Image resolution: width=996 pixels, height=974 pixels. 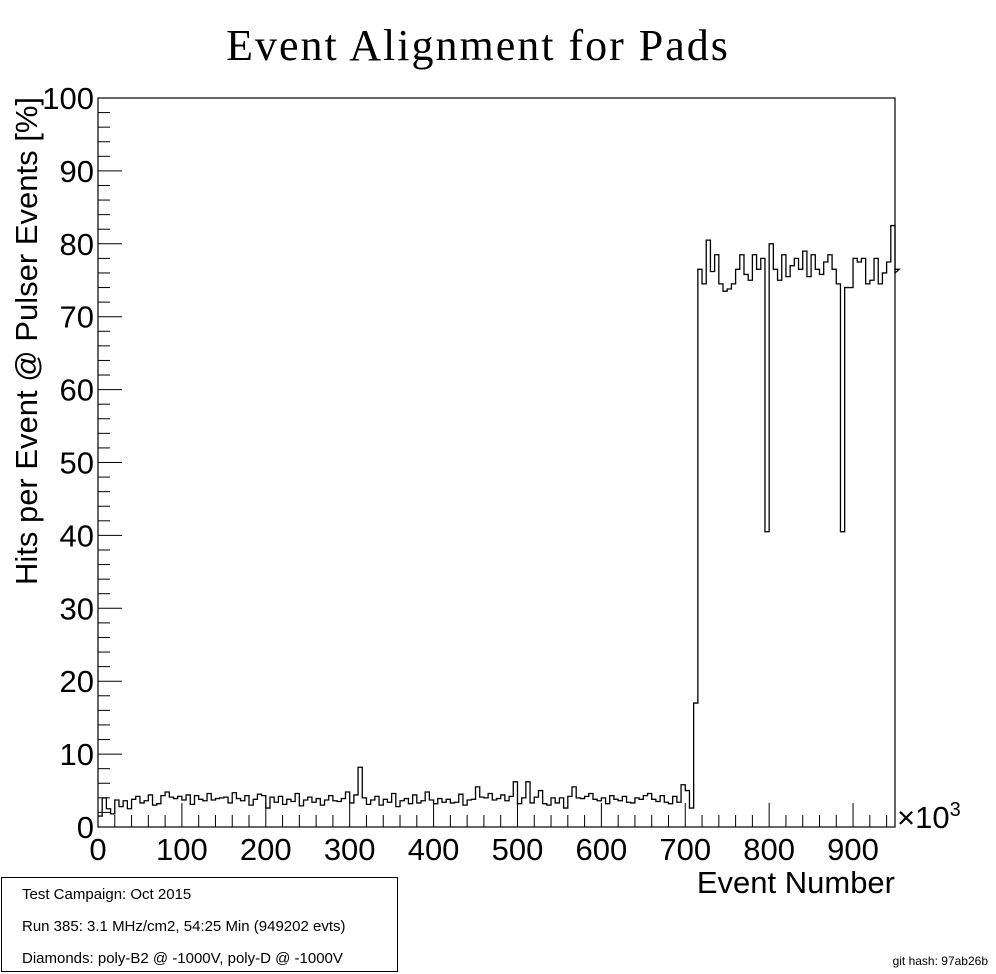 What do you see at coordinates (350, 849) in the screenshot?
I see `x-tick-label: 300` at bounding box center [350, 849].